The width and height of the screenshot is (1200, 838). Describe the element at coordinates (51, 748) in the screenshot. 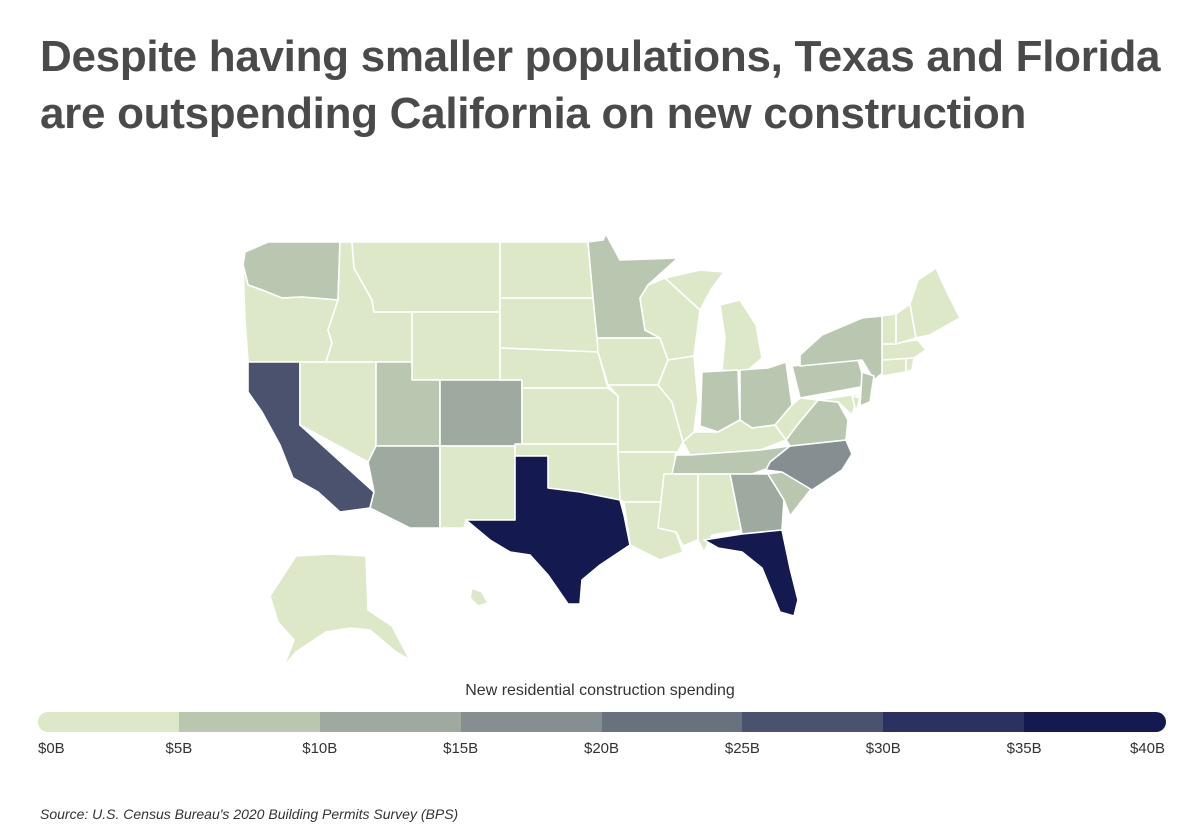

I see `legend-tick: $0B` at that location.